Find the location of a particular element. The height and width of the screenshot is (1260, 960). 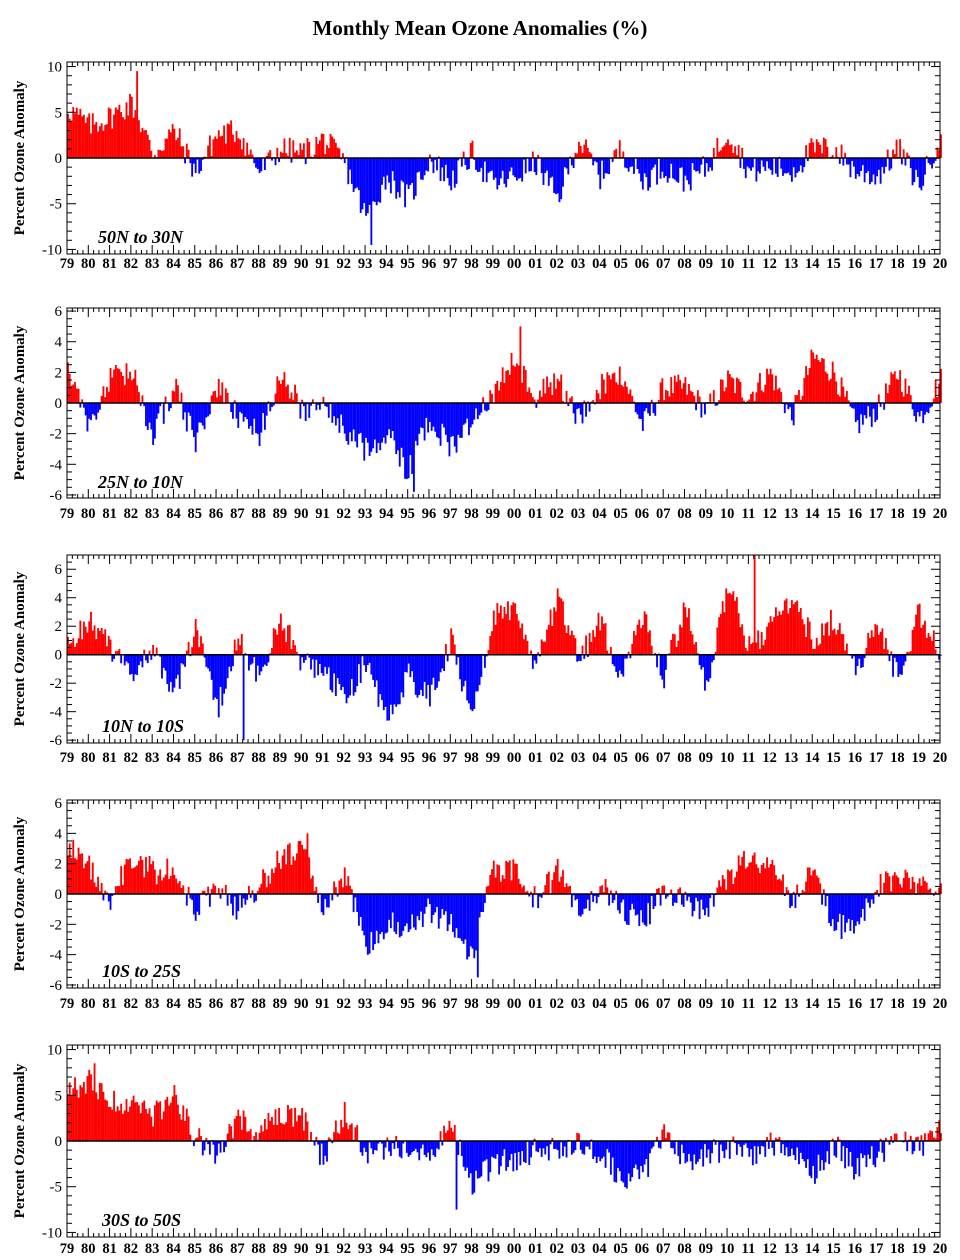

x-tick-label: 96 is located at coordinates (429, 264).